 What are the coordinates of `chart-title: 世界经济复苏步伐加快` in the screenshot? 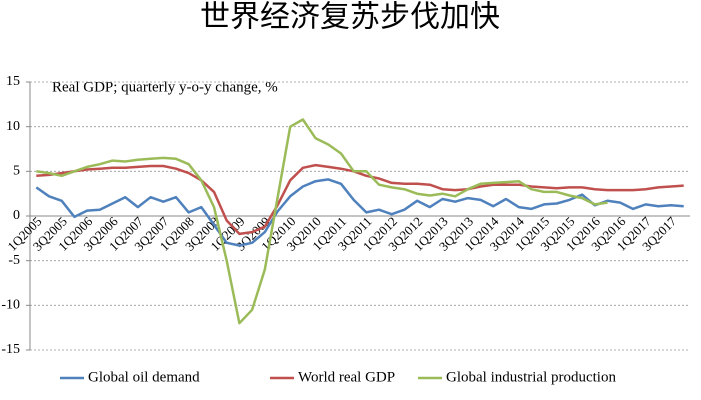 It's located at (350, 17).